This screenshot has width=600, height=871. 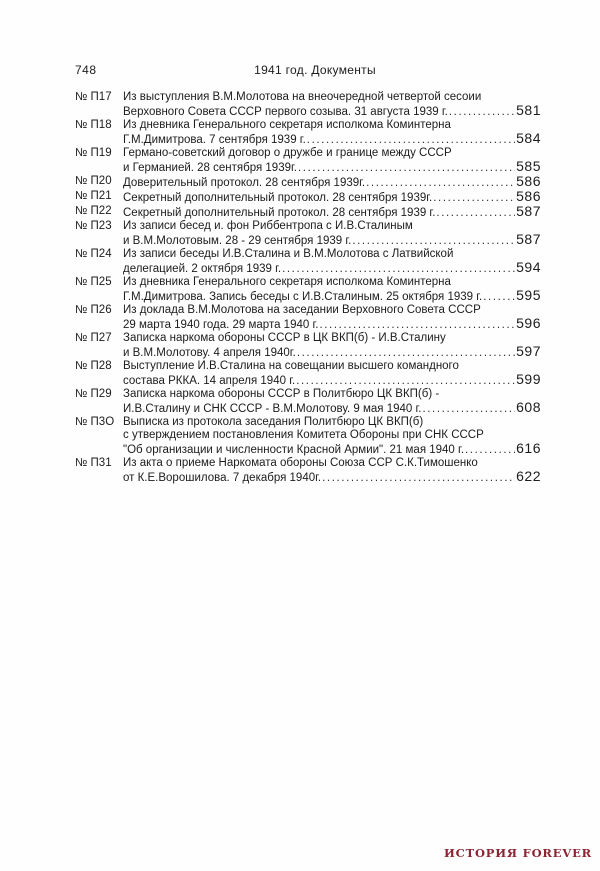 I want to click on toc-page-number: 597, so click(x=528, y=351).